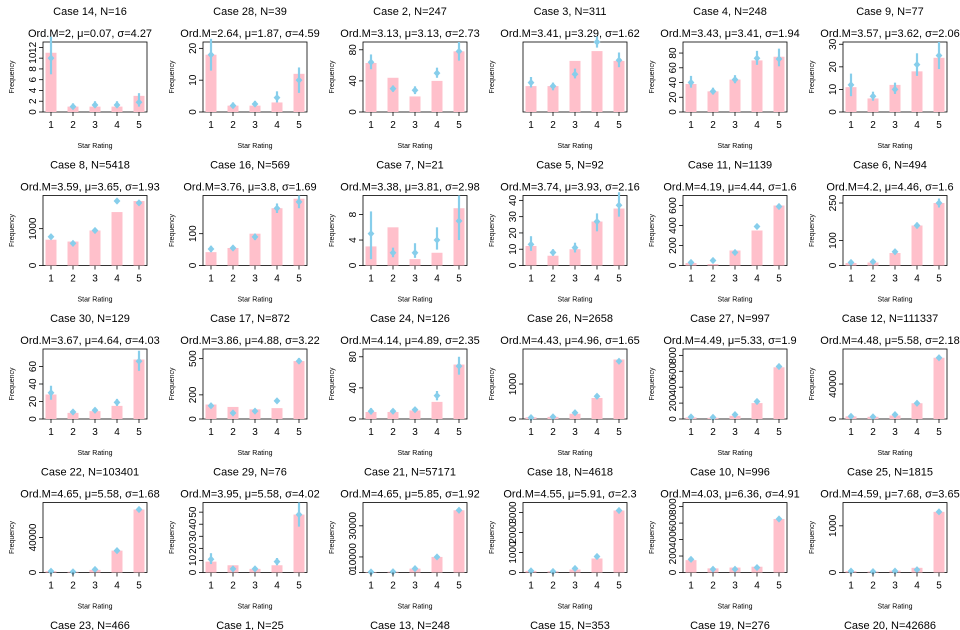 The width and height of the screenshot is (960, 630). What do you see at coordinates (90, 34) in the screenshot?
I see `panel-subtitle: Ord.M=2, μ=0.07, σ=4.27` at bounding box center [90, 34].